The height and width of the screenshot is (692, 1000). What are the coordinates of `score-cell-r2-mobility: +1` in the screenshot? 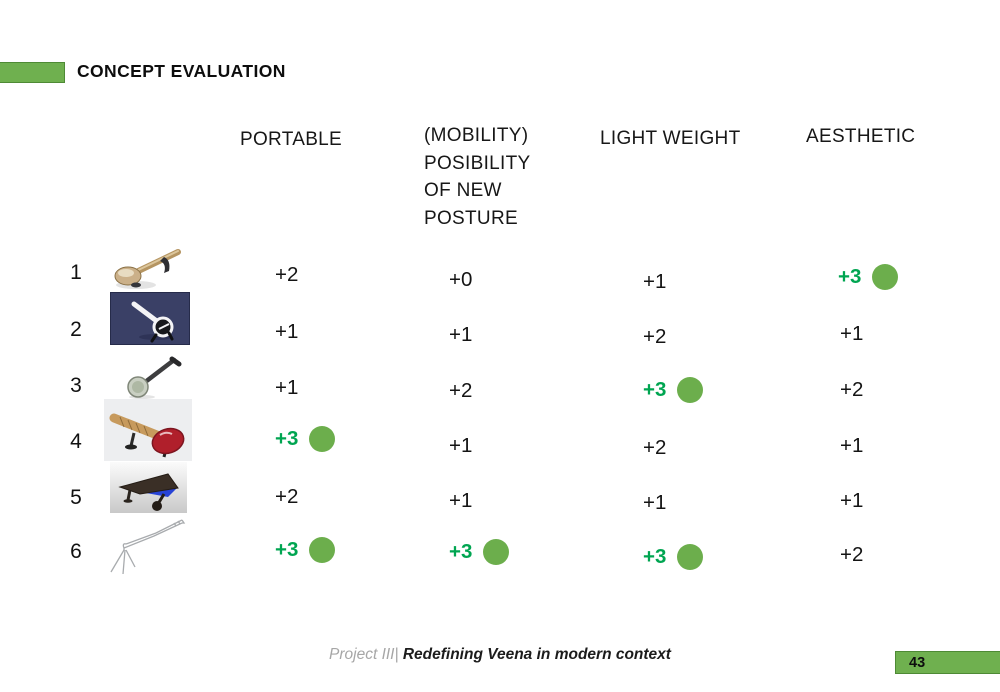 It's located at (460, 335).